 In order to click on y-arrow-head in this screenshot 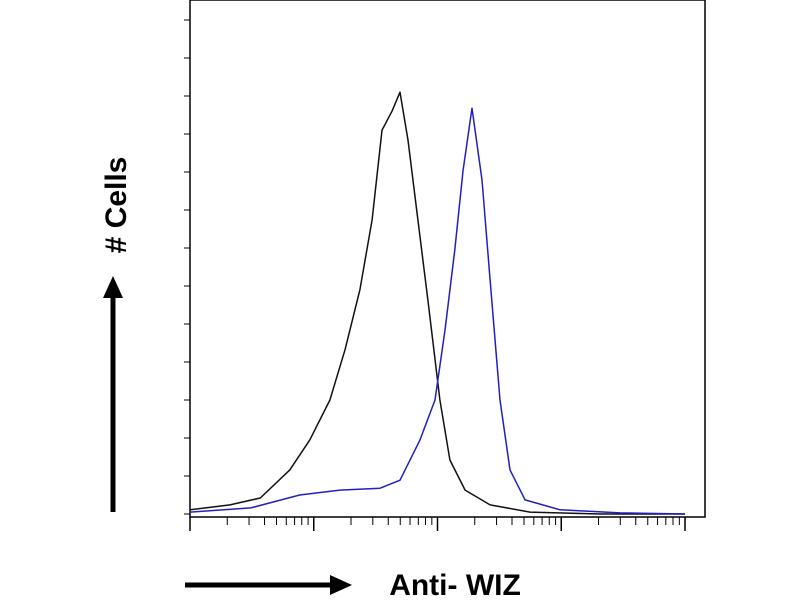, I will do `click(113, 287)`.